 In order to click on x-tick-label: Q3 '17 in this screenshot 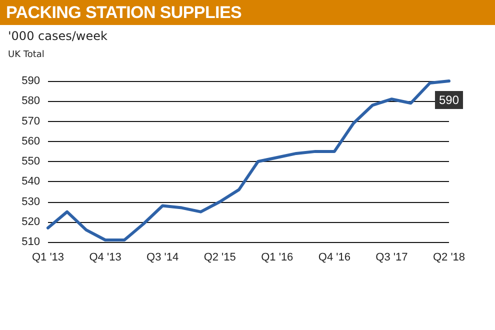, I will do `click(392, 258)`.